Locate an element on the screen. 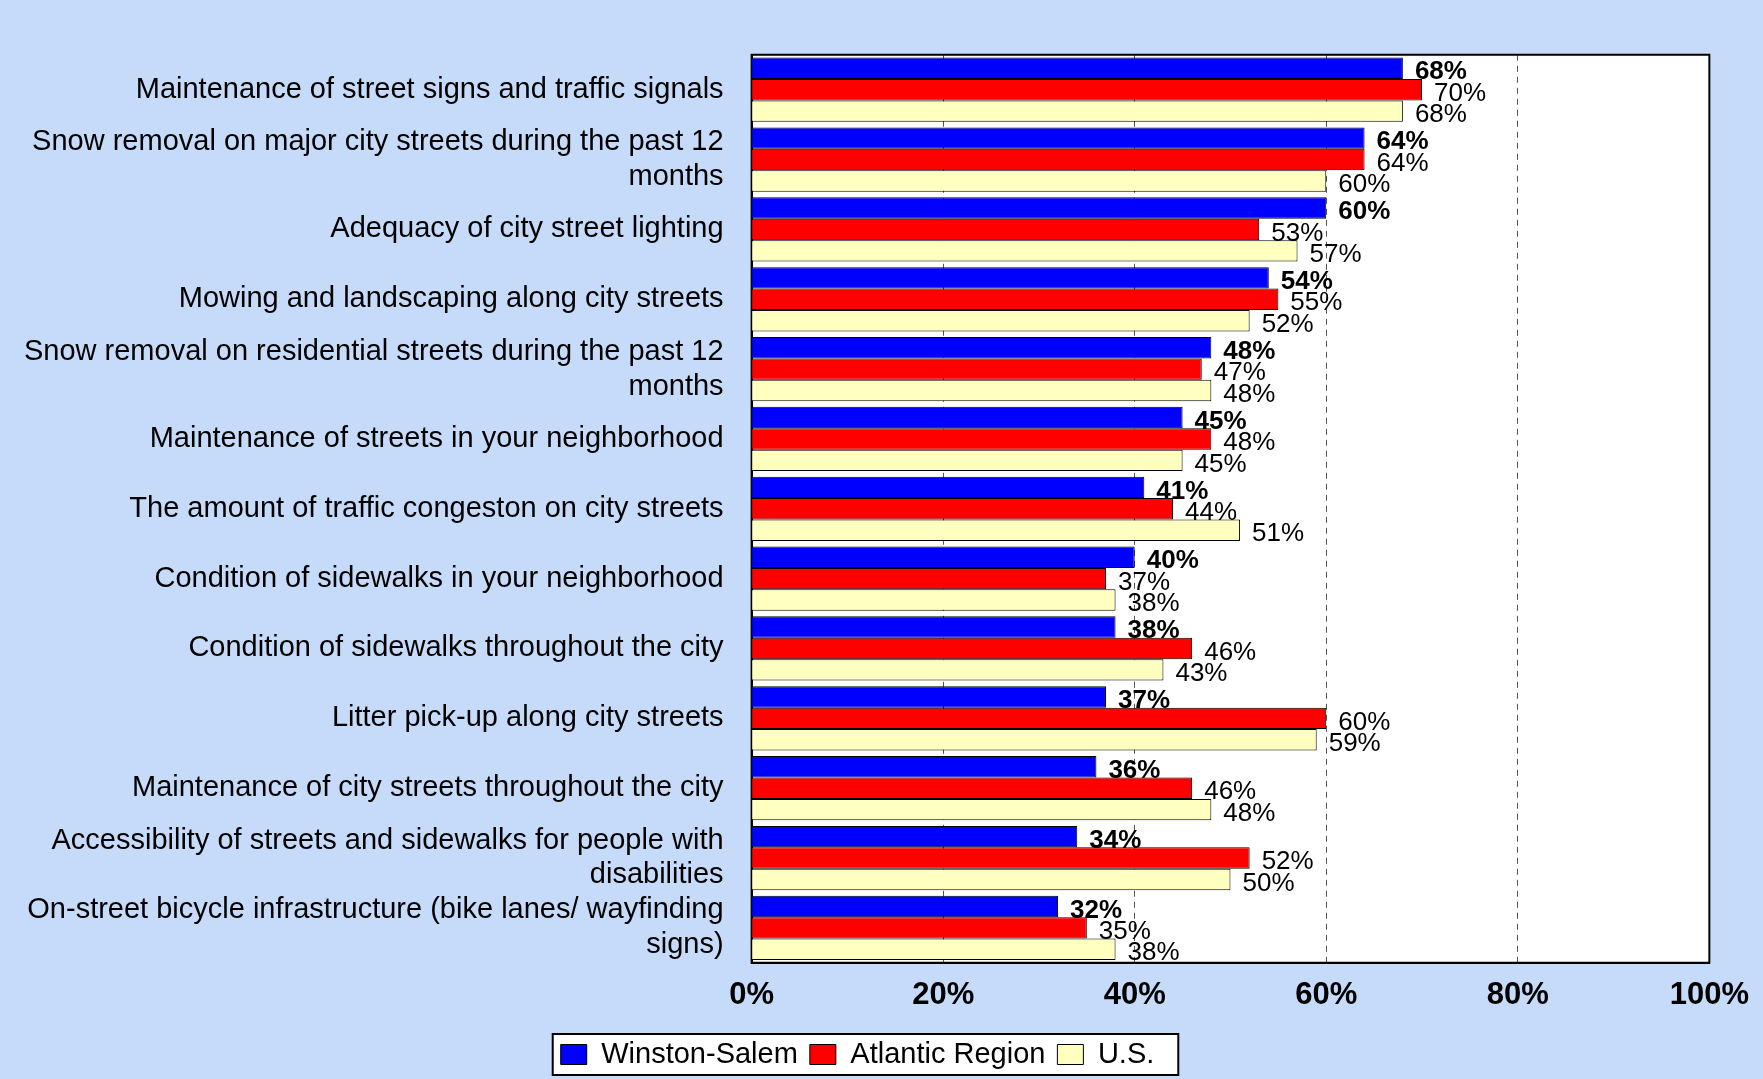 The width and height of the screenshot is (1763, 1079). x-tick-label: 80% is located at coordinates (1517, 993).